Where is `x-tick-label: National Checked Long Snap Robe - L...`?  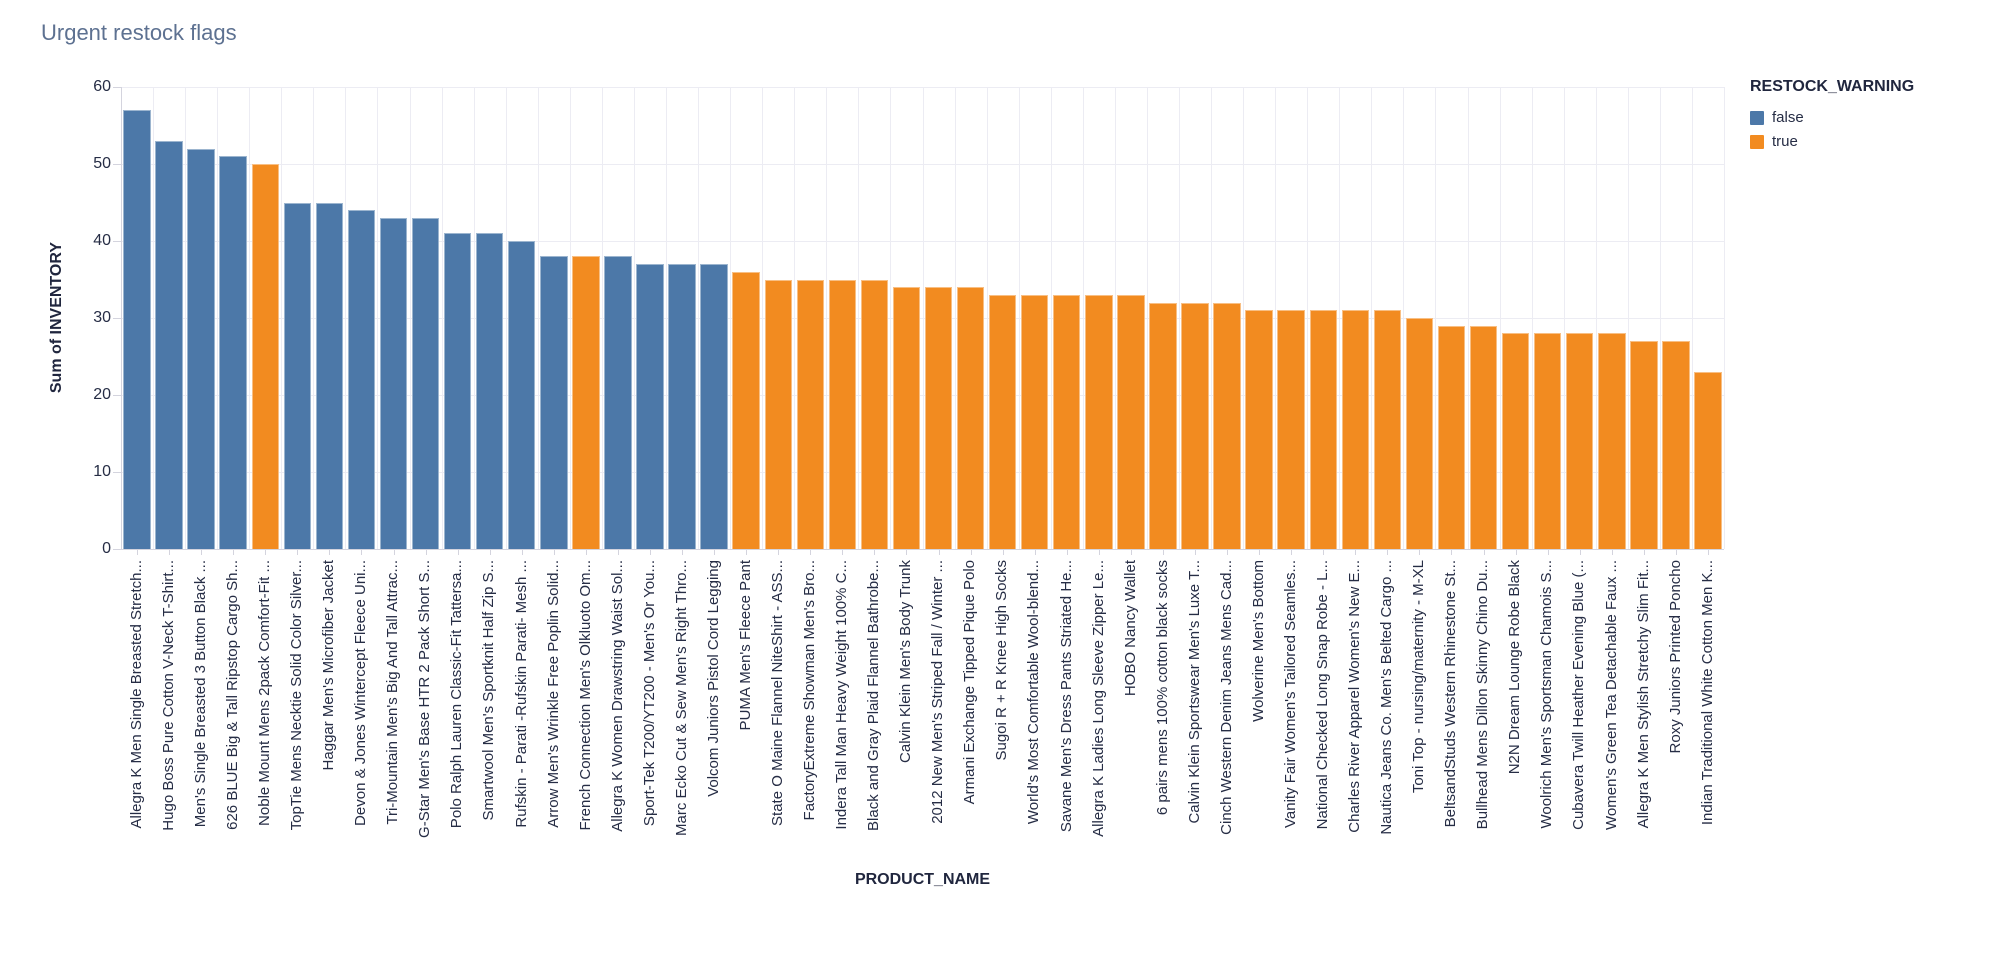 x-tick-label: National Checked Long Snap Robe - L... is located at coordinates (1323, 735).